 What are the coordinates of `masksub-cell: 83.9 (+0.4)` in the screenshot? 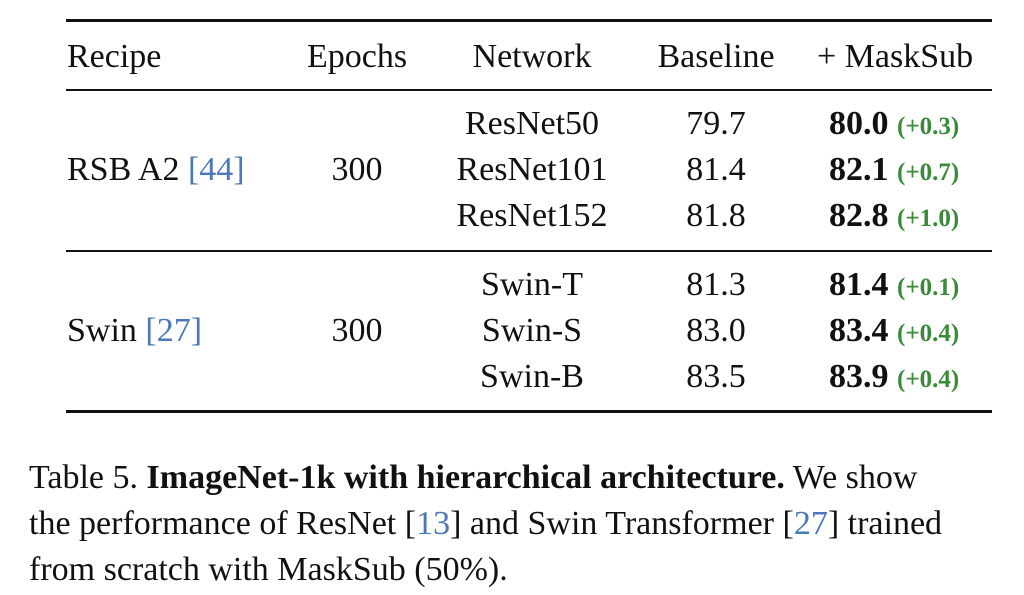 It's located at (894, 376).